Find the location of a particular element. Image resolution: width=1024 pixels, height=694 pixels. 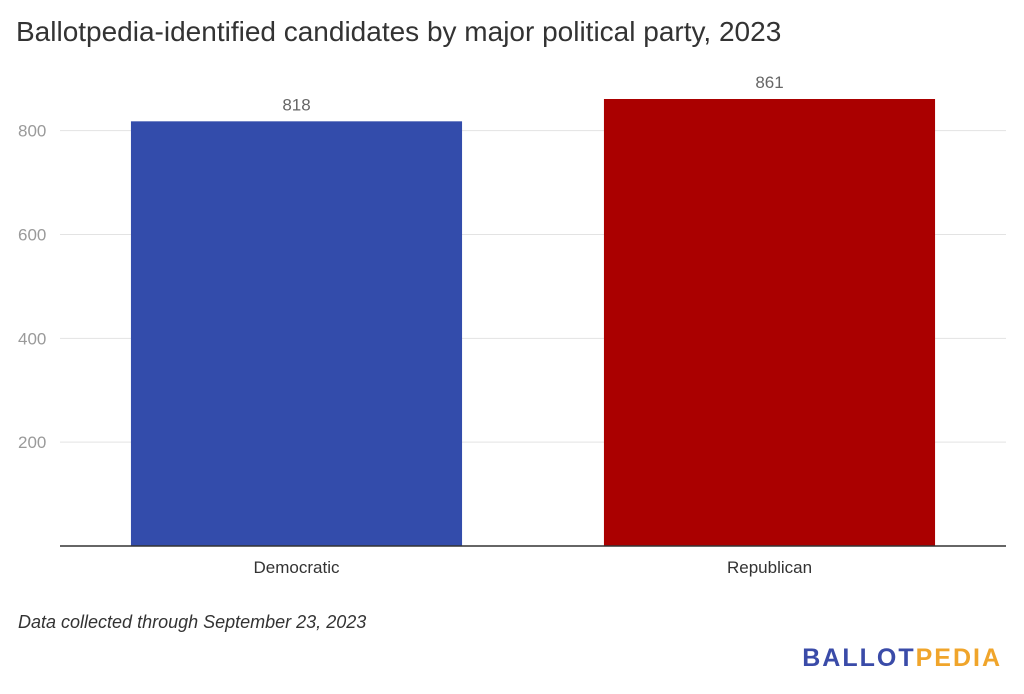

ballotpedia-logo: BALLOTPEDIA is located at coordinates (902, 658).